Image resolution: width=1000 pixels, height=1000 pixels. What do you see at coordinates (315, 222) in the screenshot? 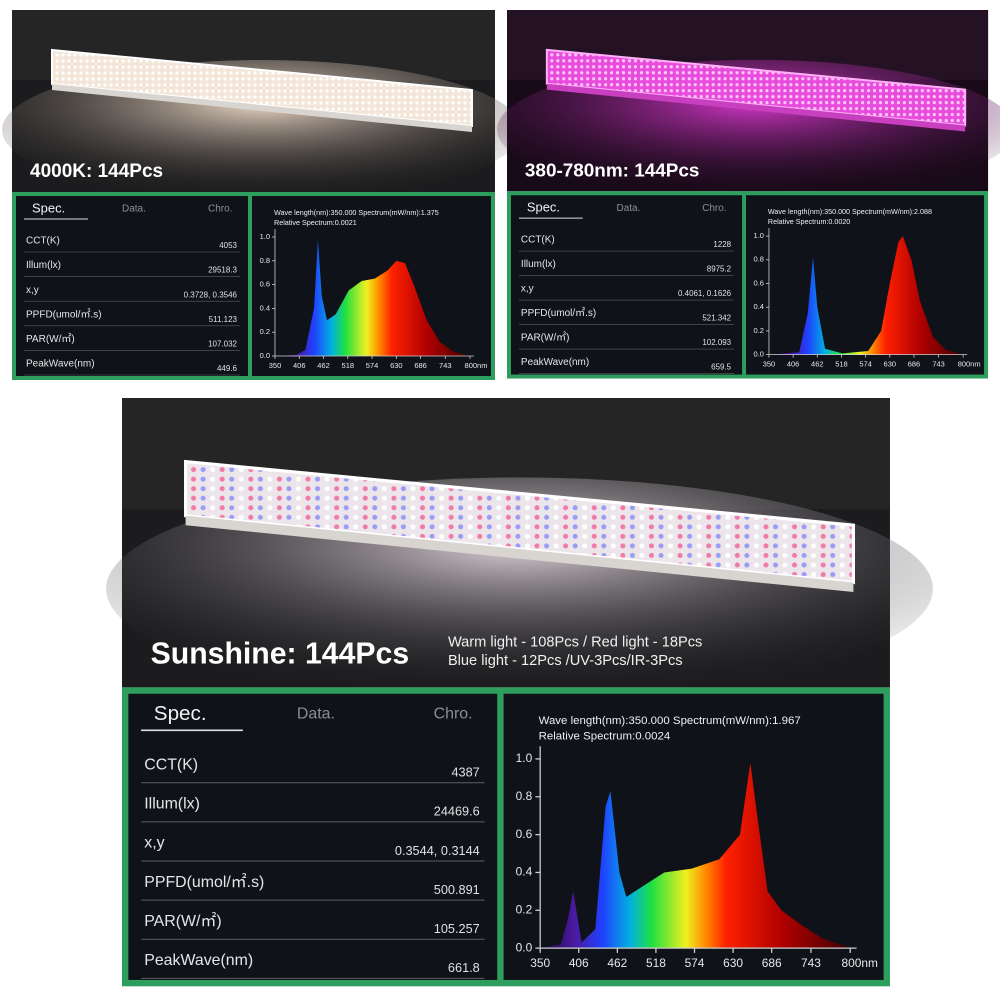
I see `chart-header: Relative Spectrum:0.0021` at bounding box center [315, 222].